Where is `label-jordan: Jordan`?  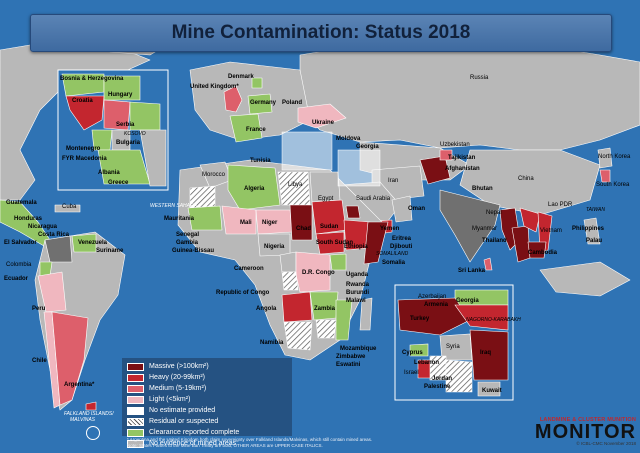
label-jordan: Jordan is located at coordinates (442, 379).